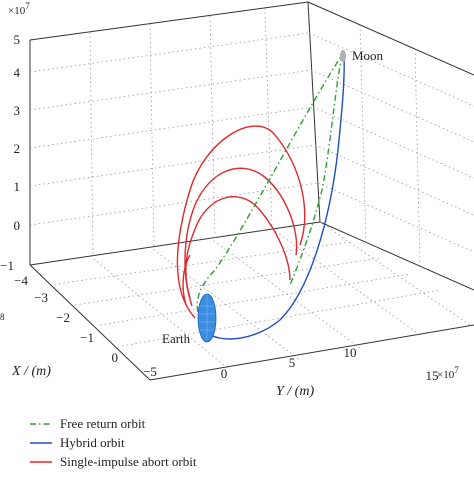 The image size is (474, 479). I want to click on legend-label: Single-impulse abort orbit, so click(128, 461).